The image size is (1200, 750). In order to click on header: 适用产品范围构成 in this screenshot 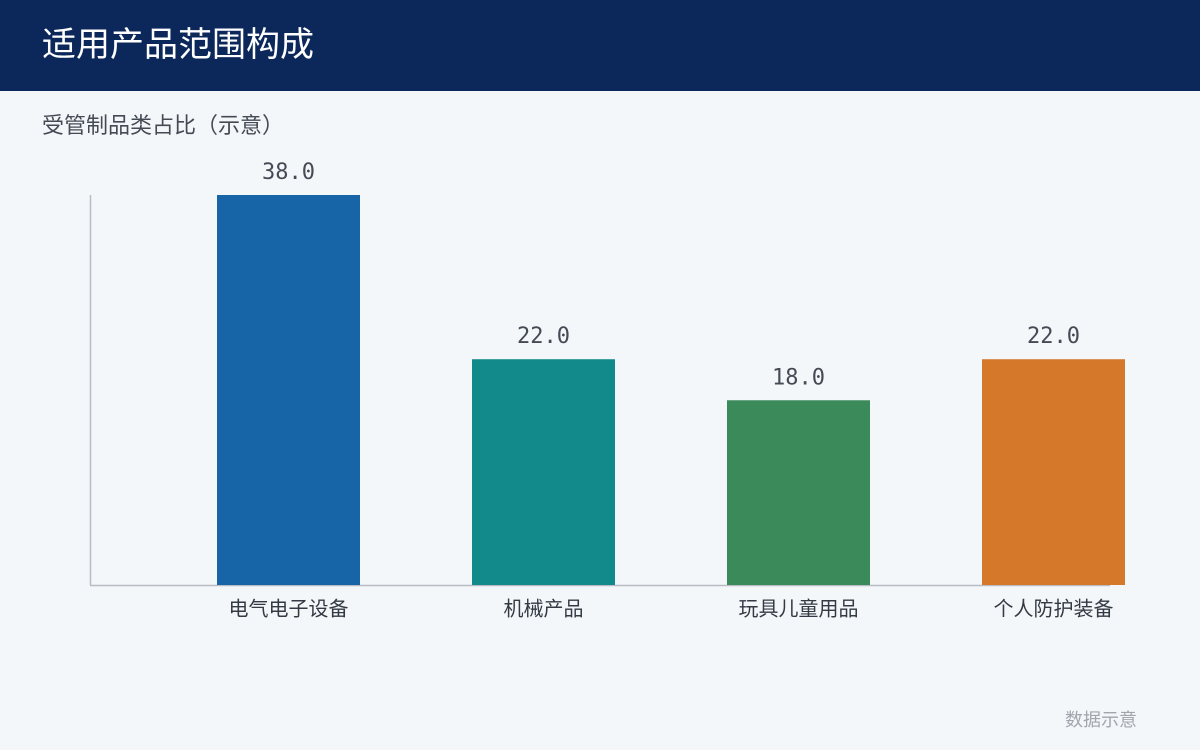, I will do `click(600, 45)`.